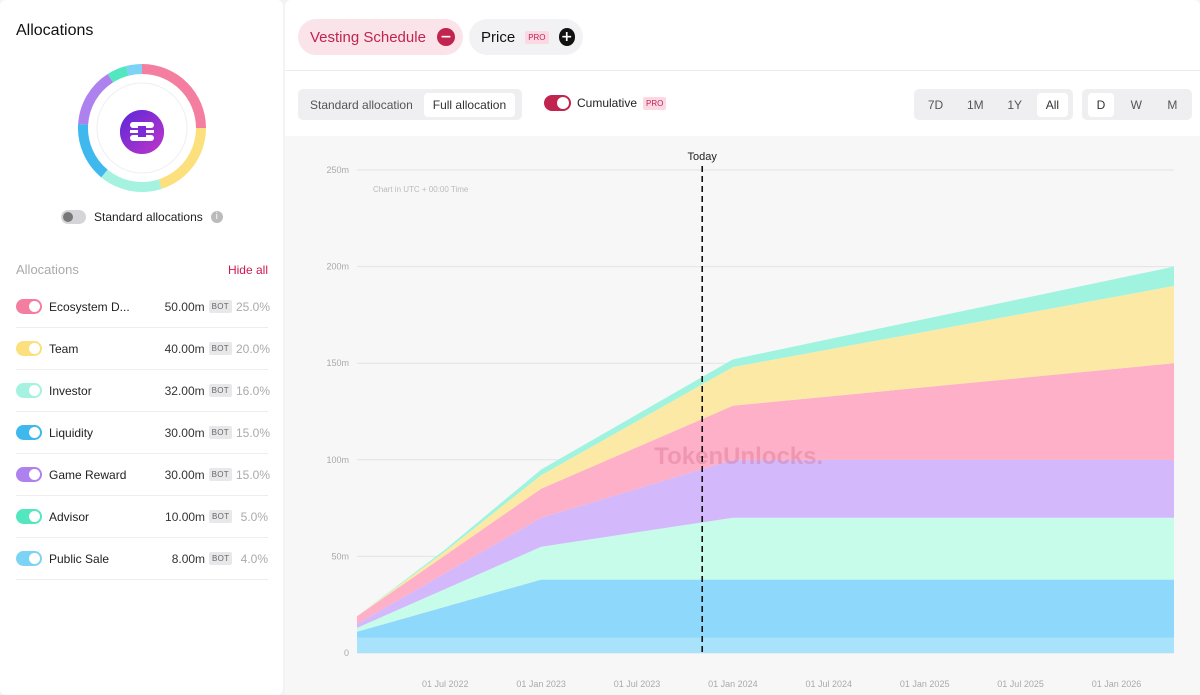 The height and width of the screenshot is (695, 1200). What do you see at coordinates (346, 653) in the screenshot?
I see `y-tick-label: 0` at bounding box center [346, 653].